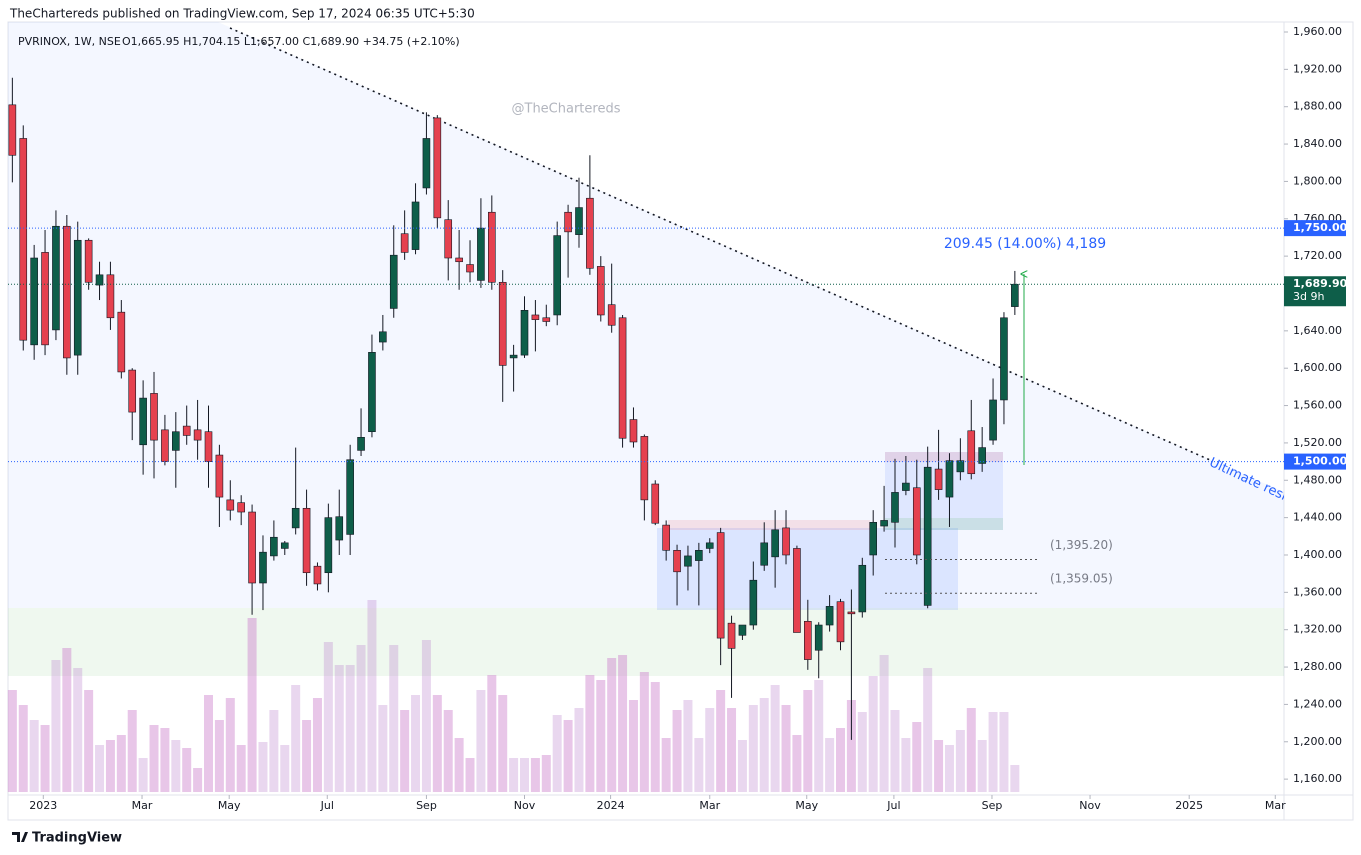 The height and width of the screenshot is (855, 1361). Describe the element at coordinates (1320, 283) in the screenshot. I see `last-price-label: 1,689.90` at that location.